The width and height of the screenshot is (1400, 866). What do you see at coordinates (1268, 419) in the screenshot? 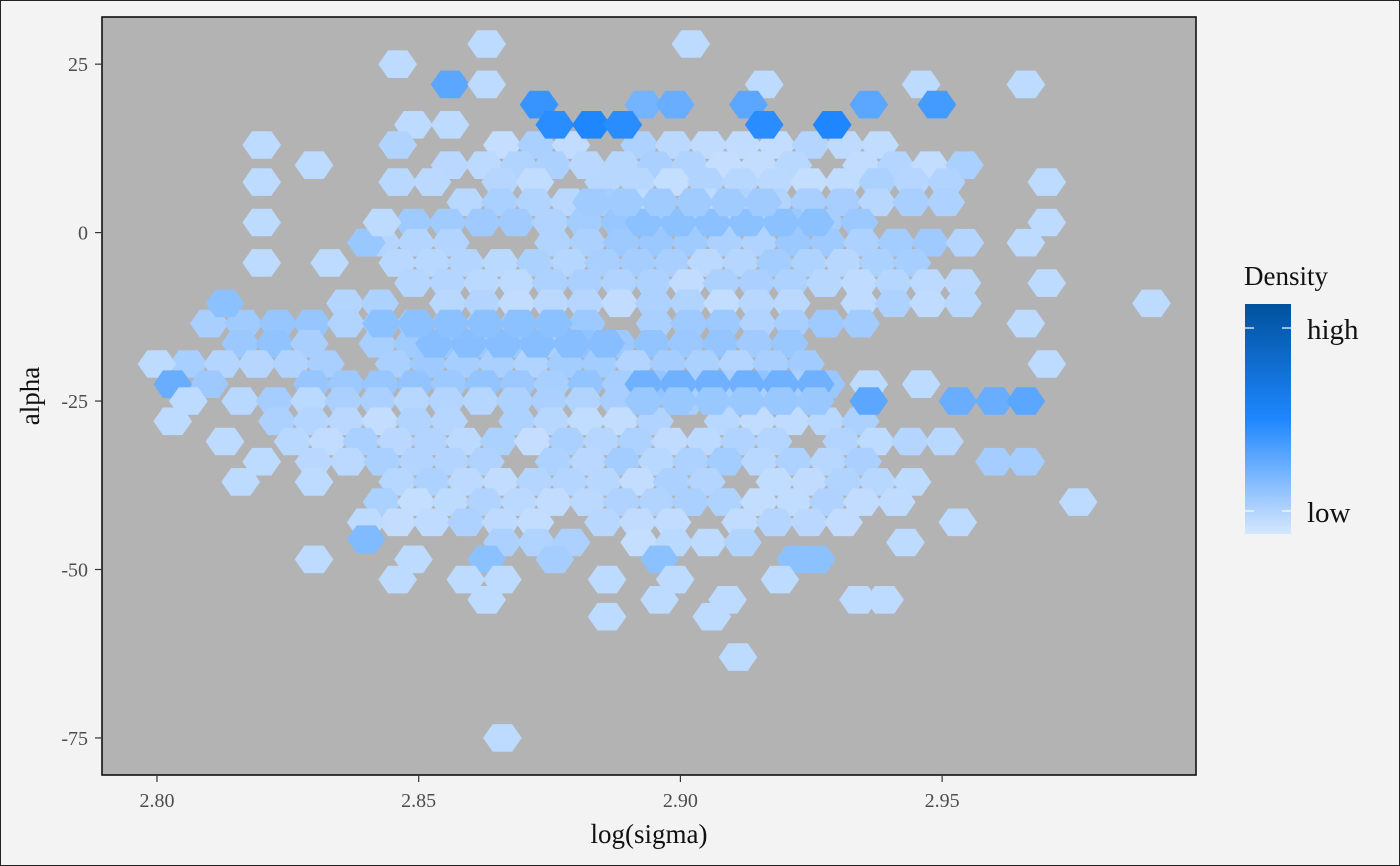
I see `legend-colorbar` at bounding box center [1268, 419].